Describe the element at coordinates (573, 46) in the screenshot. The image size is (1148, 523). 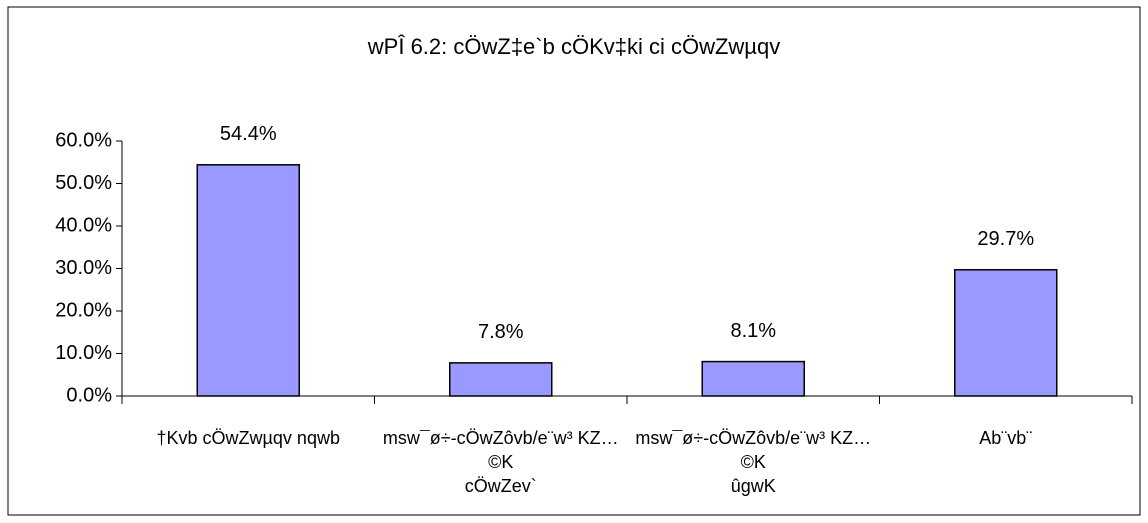
I see `chart-title: wPÎ 6.2: cÖwZ‡e`b cÖKv‡ki ci cÖwZwµqv` at that location.